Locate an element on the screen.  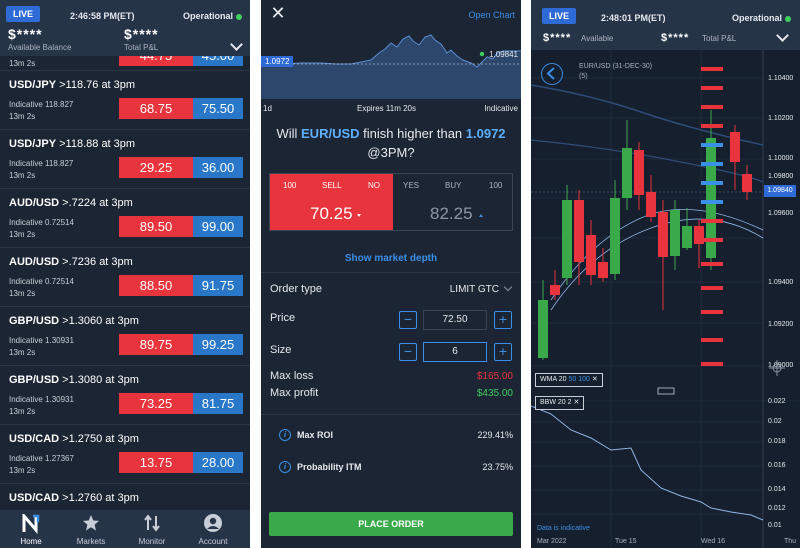
market-symbol: USD/JPY is located at coordinates (33, 85).